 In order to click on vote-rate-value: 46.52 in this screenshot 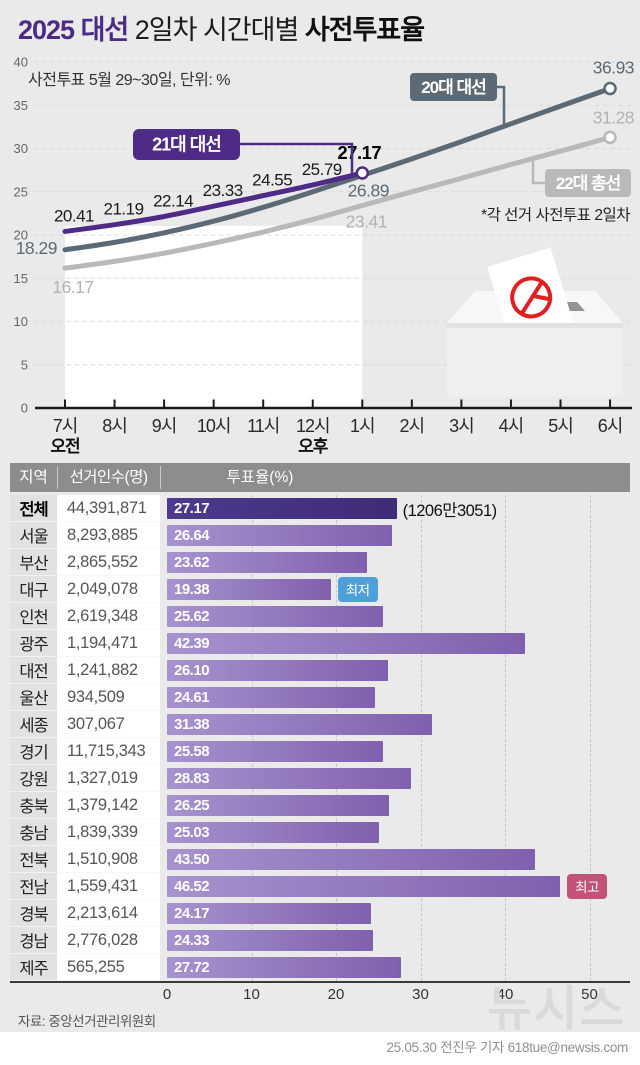, I will do `click(192, 886)`.